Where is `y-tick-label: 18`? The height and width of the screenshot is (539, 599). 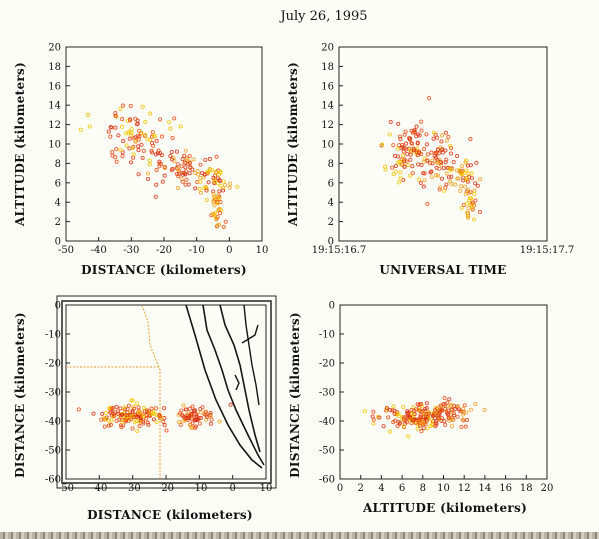 y-tick-label: 18 is located at coordinates (327, 67).